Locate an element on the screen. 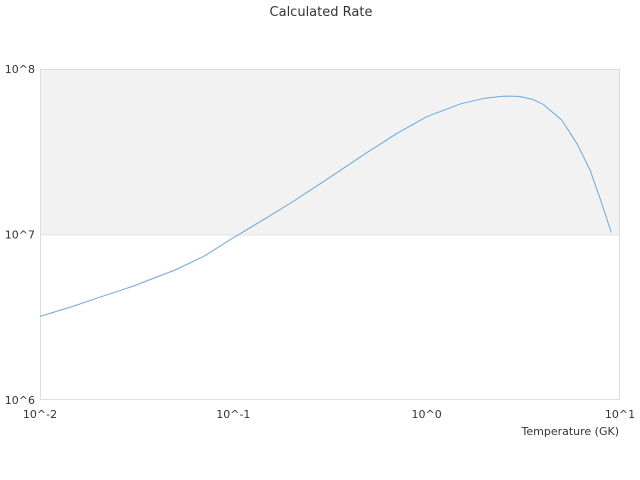 This screenshot has height=480, width=640. x-axis-label: Temperature (GK) is located at coordinates (570, 431).